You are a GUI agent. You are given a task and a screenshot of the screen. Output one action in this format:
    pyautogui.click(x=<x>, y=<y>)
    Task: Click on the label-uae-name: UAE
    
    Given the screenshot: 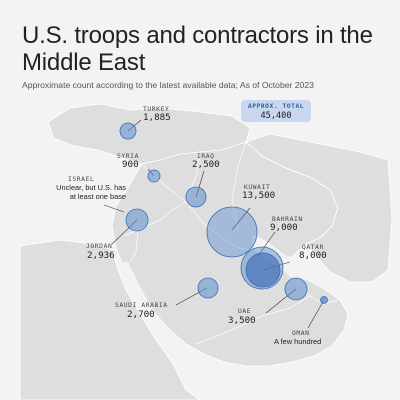 What is the action you would take?
    pyautogui.click(x=245, y=311)
    